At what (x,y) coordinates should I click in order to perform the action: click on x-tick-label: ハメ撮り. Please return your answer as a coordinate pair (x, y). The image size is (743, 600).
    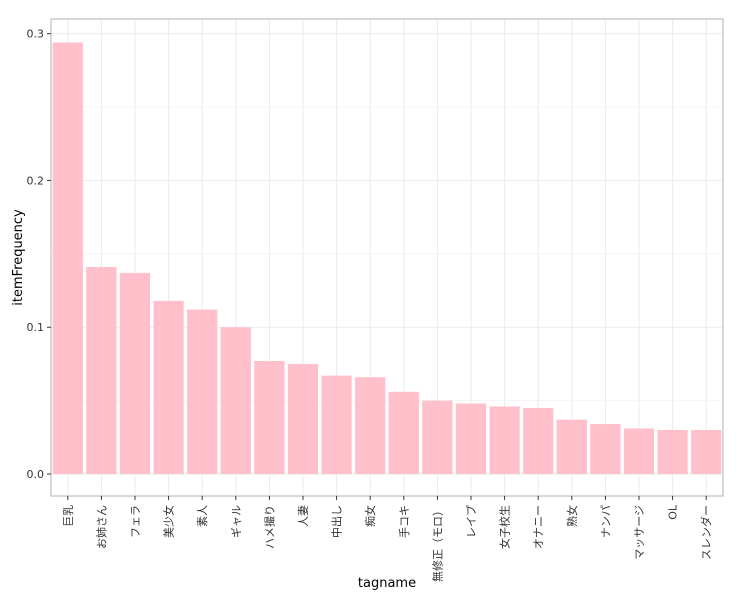
    Looking at the image, I should click on (269, 527).